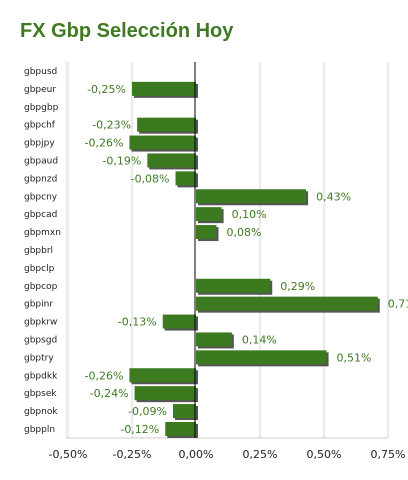  What do you see at coordinates (39, 269) in the screenshot?
I see `category-label: gbpclp` at bounding box center [39, 269].